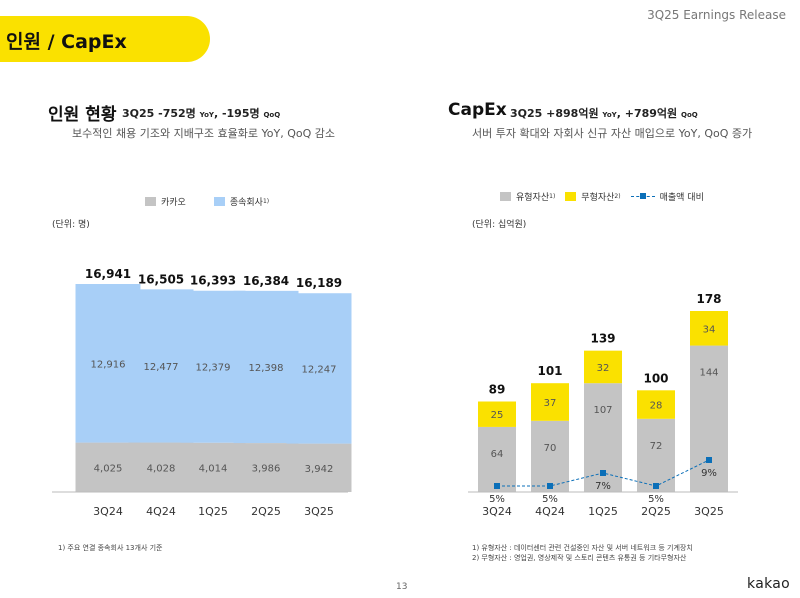 Image resolution: width=800 pixels, height=598 pixels. Describe the element at coordinates (201, 113) in the screenshot. I see `headcount-subtitle: 3Q25 -752명 YoY, -195명 QoQ` at that location.